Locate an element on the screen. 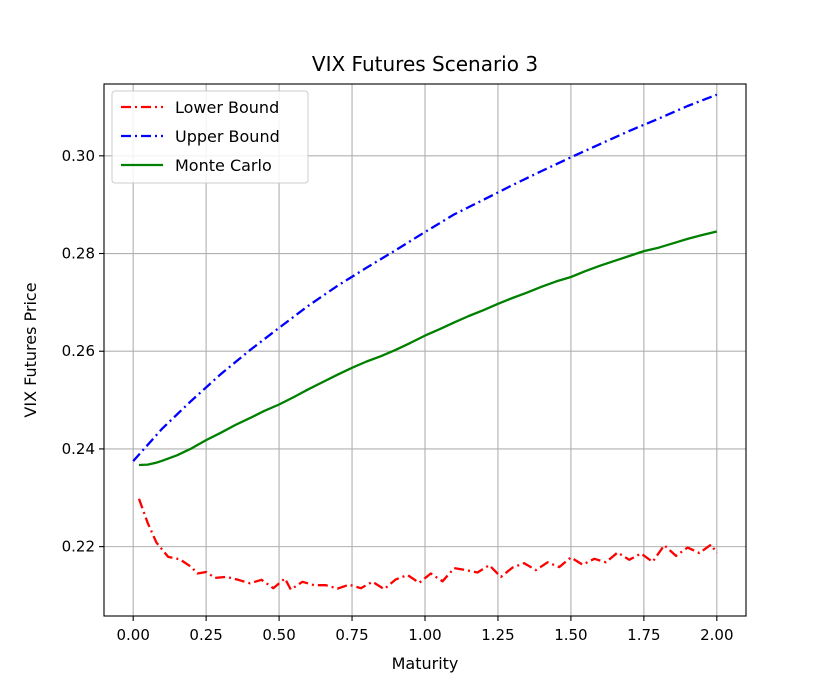 This screenshot has width=830, height=692. legend-label: Monte Carlo is located at coordinates (223, 165).